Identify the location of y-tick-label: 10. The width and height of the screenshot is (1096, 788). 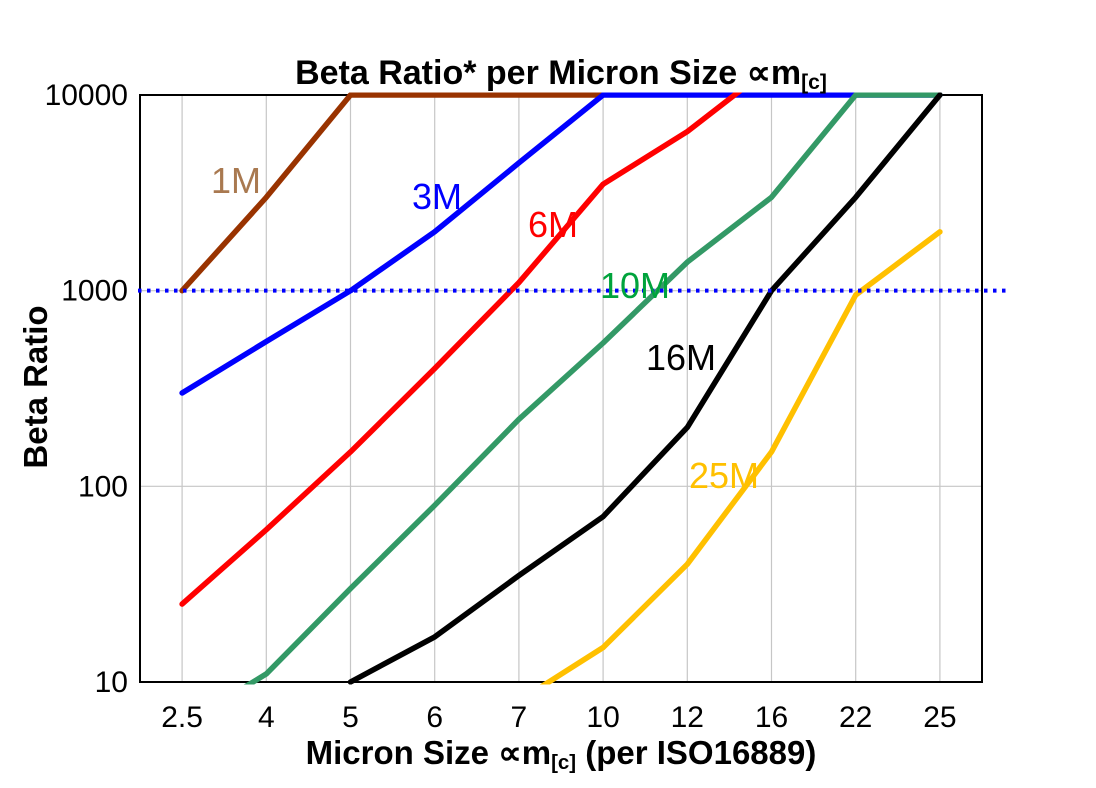
(111, 682).